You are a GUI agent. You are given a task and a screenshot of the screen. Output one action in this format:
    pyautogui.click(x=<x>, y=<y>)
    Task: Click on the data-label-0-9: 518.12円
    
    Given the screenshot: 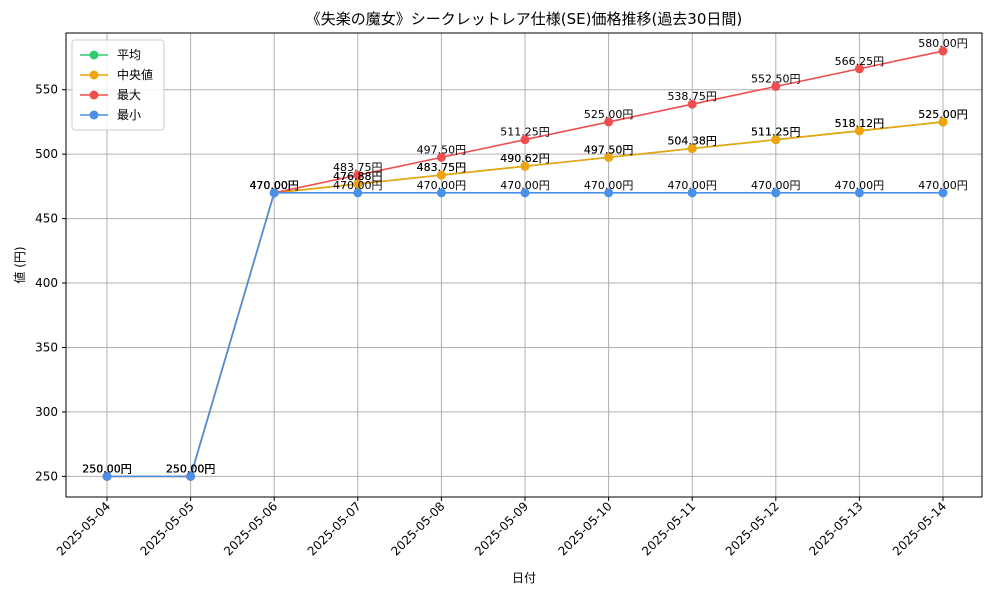 What is the action you would take?
    pyautogui.click(x=860, y=123)
    